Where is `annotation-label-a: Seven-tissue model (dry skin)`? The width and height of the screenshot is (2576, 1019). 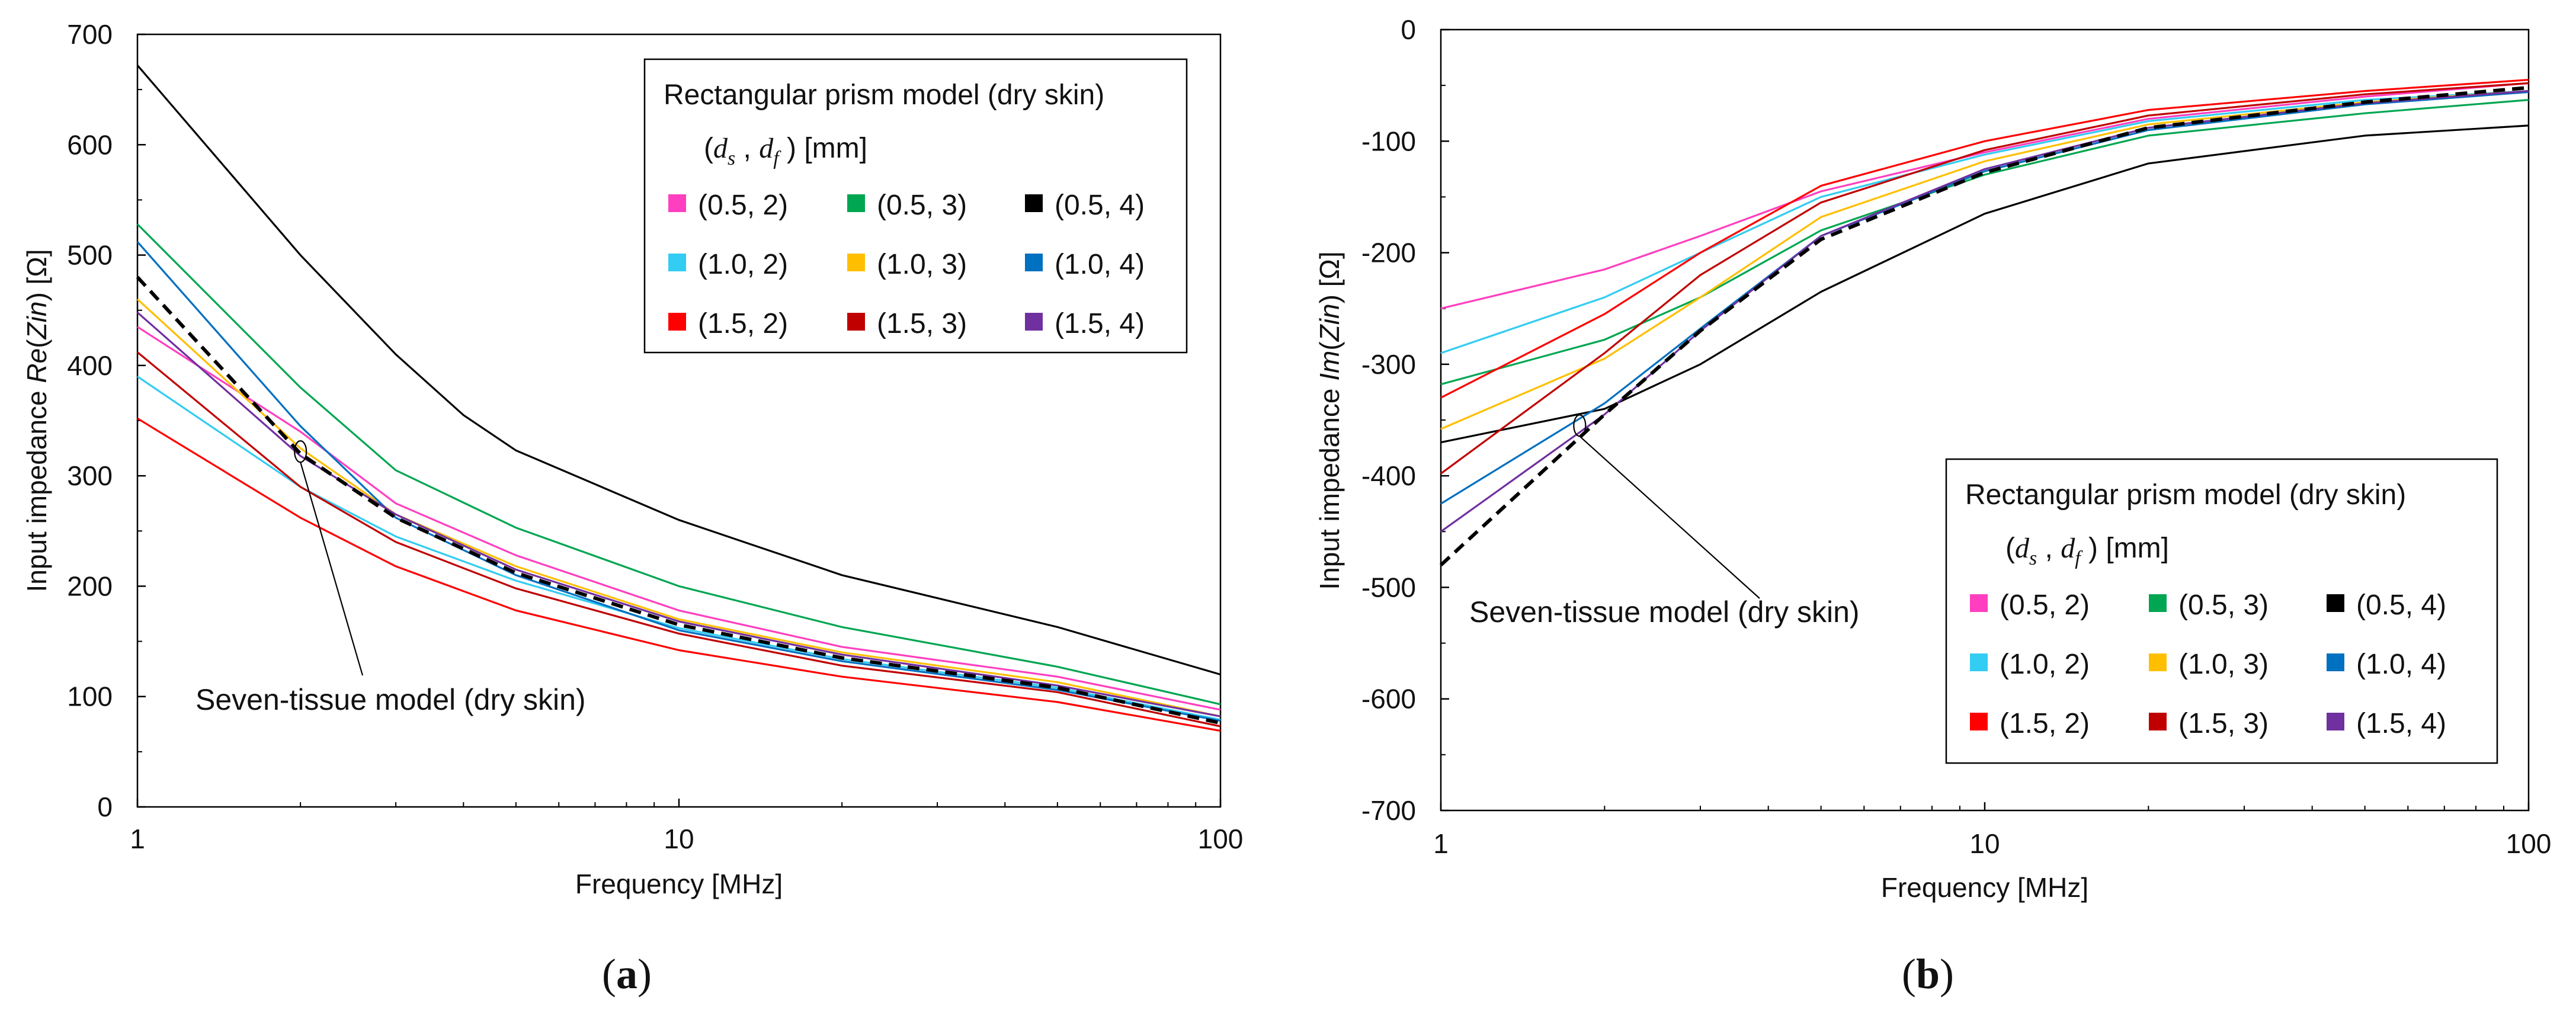
annotation-label-a: Seven-tissue model (dry skin) is located at coordinates (391, 699).